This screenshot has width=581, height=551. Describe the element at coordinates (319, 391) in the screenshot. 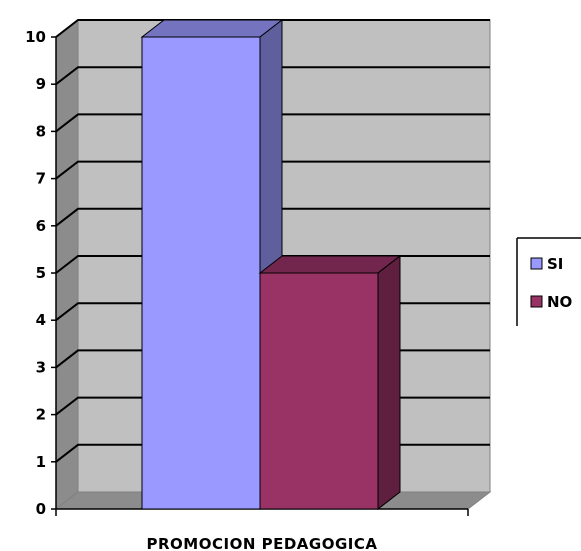

I see `bar-front` at that location.